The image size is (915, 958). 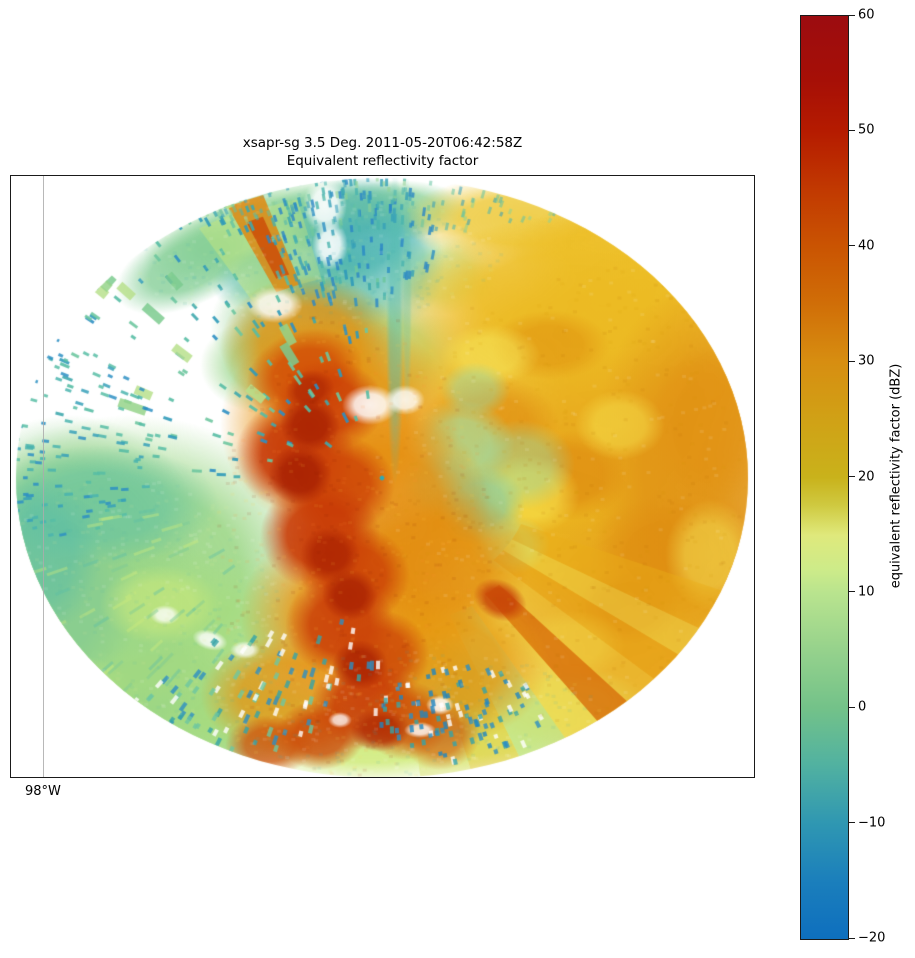 I want to click on colorbar-tick-label: 50, so click(x=866, y=130).